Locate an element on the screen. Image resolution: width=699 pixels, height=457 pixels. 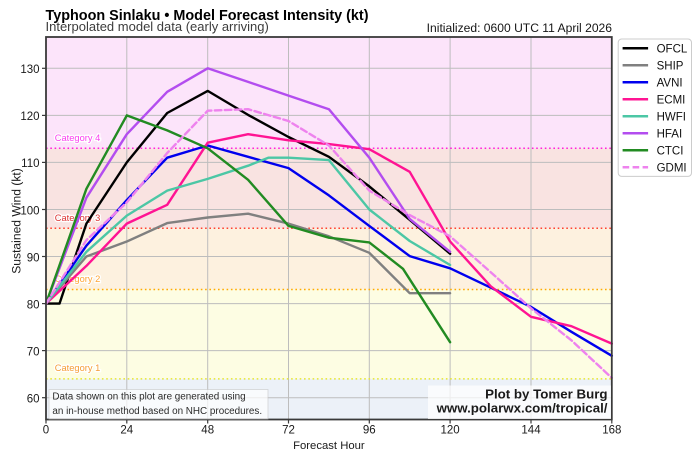
svg-text: 72 is located at coordinates (288, 431).